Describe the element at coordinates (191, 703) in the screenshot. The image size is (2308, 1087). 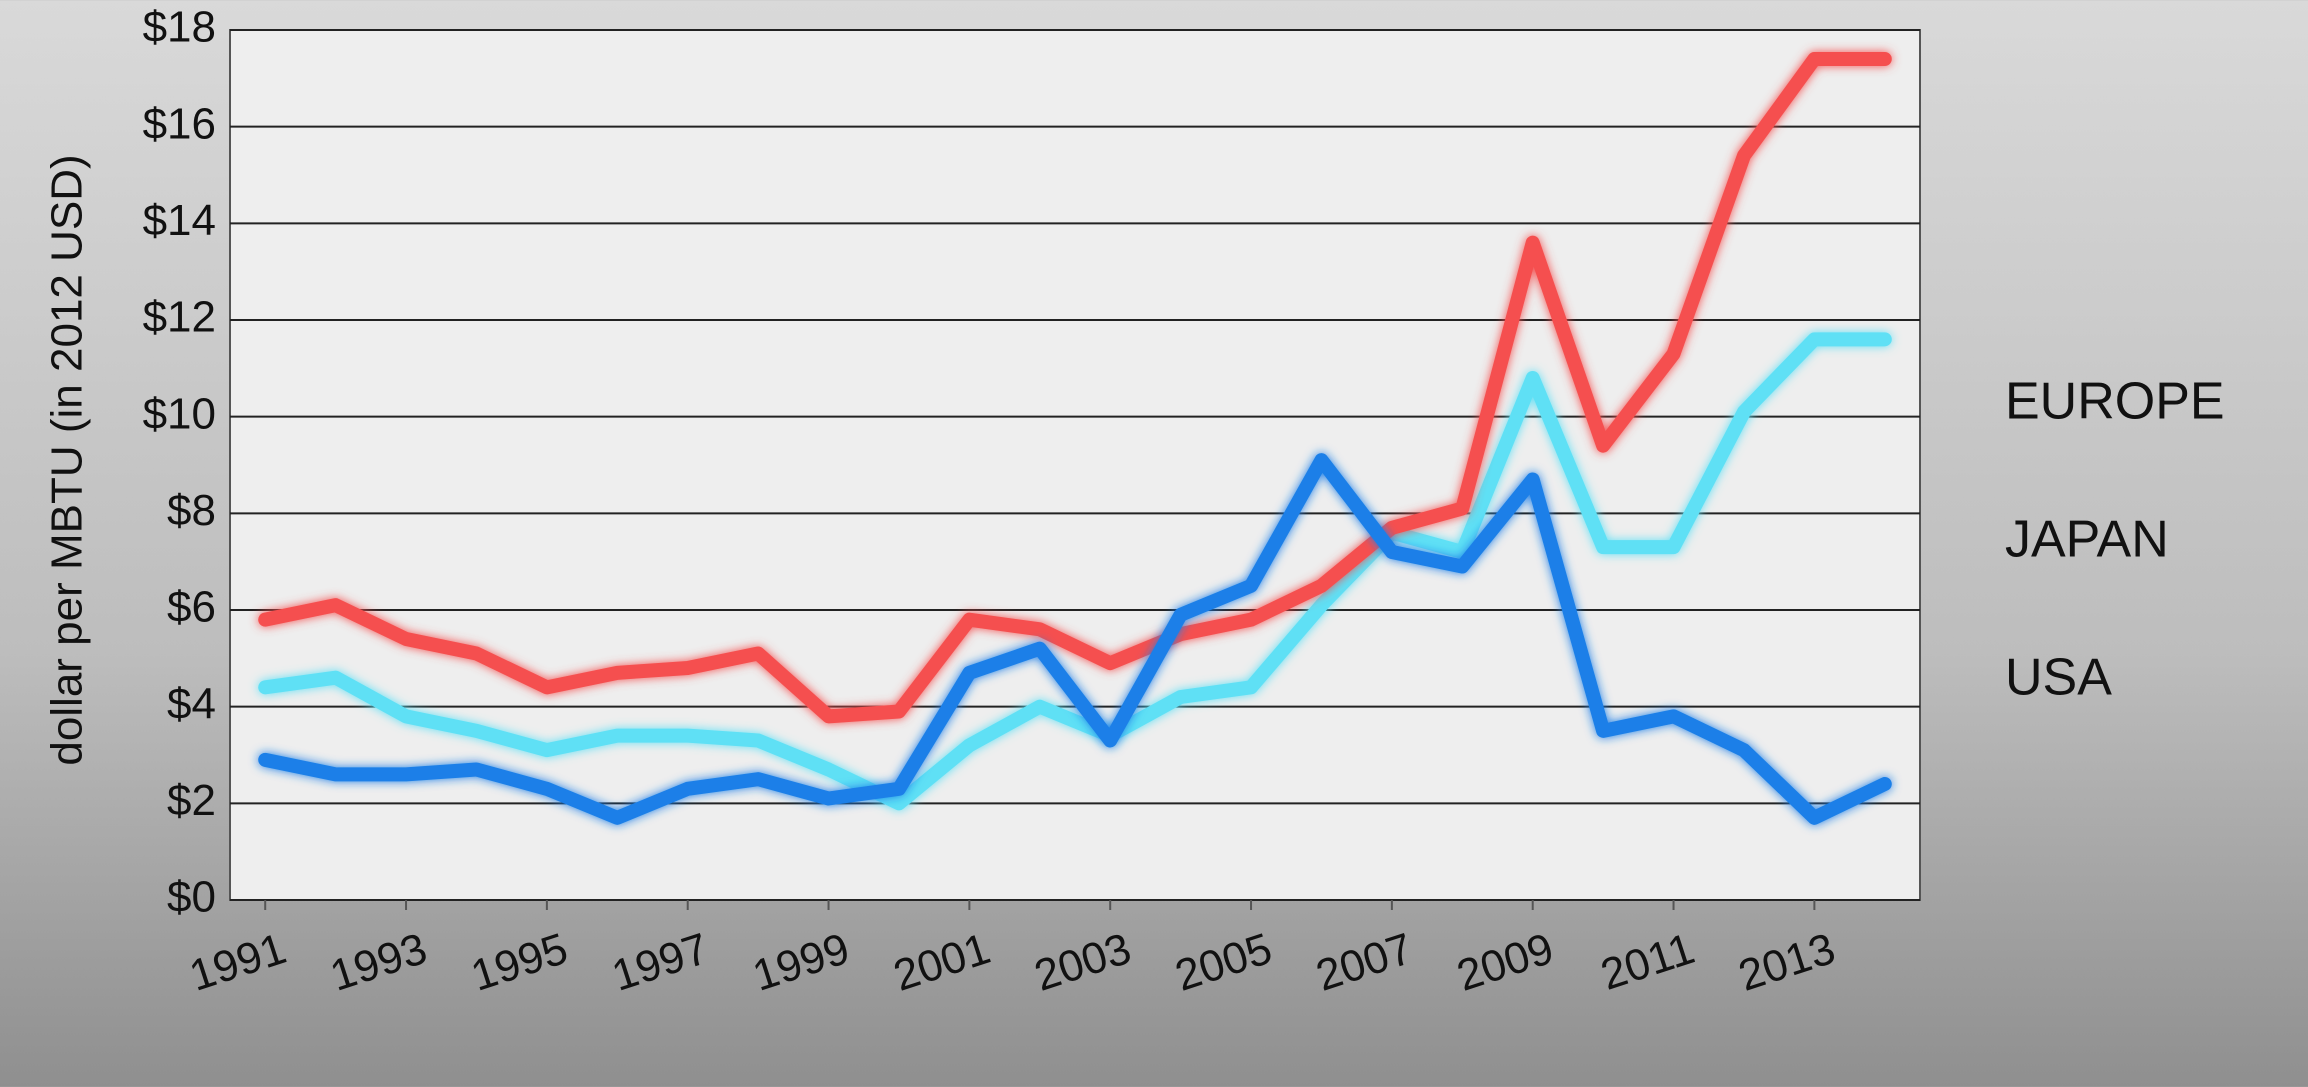
I see `y-tick-label: $4` at that location.